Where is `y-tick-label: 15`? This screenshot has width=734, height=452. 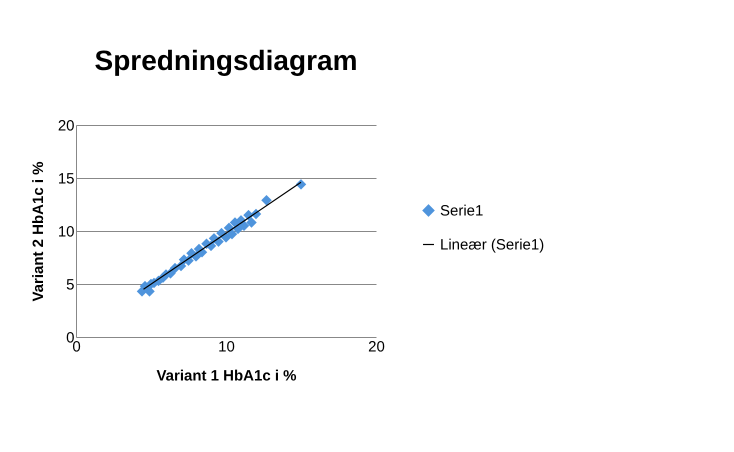
y-tick-label: 15 is located at coordinates (66, 179).